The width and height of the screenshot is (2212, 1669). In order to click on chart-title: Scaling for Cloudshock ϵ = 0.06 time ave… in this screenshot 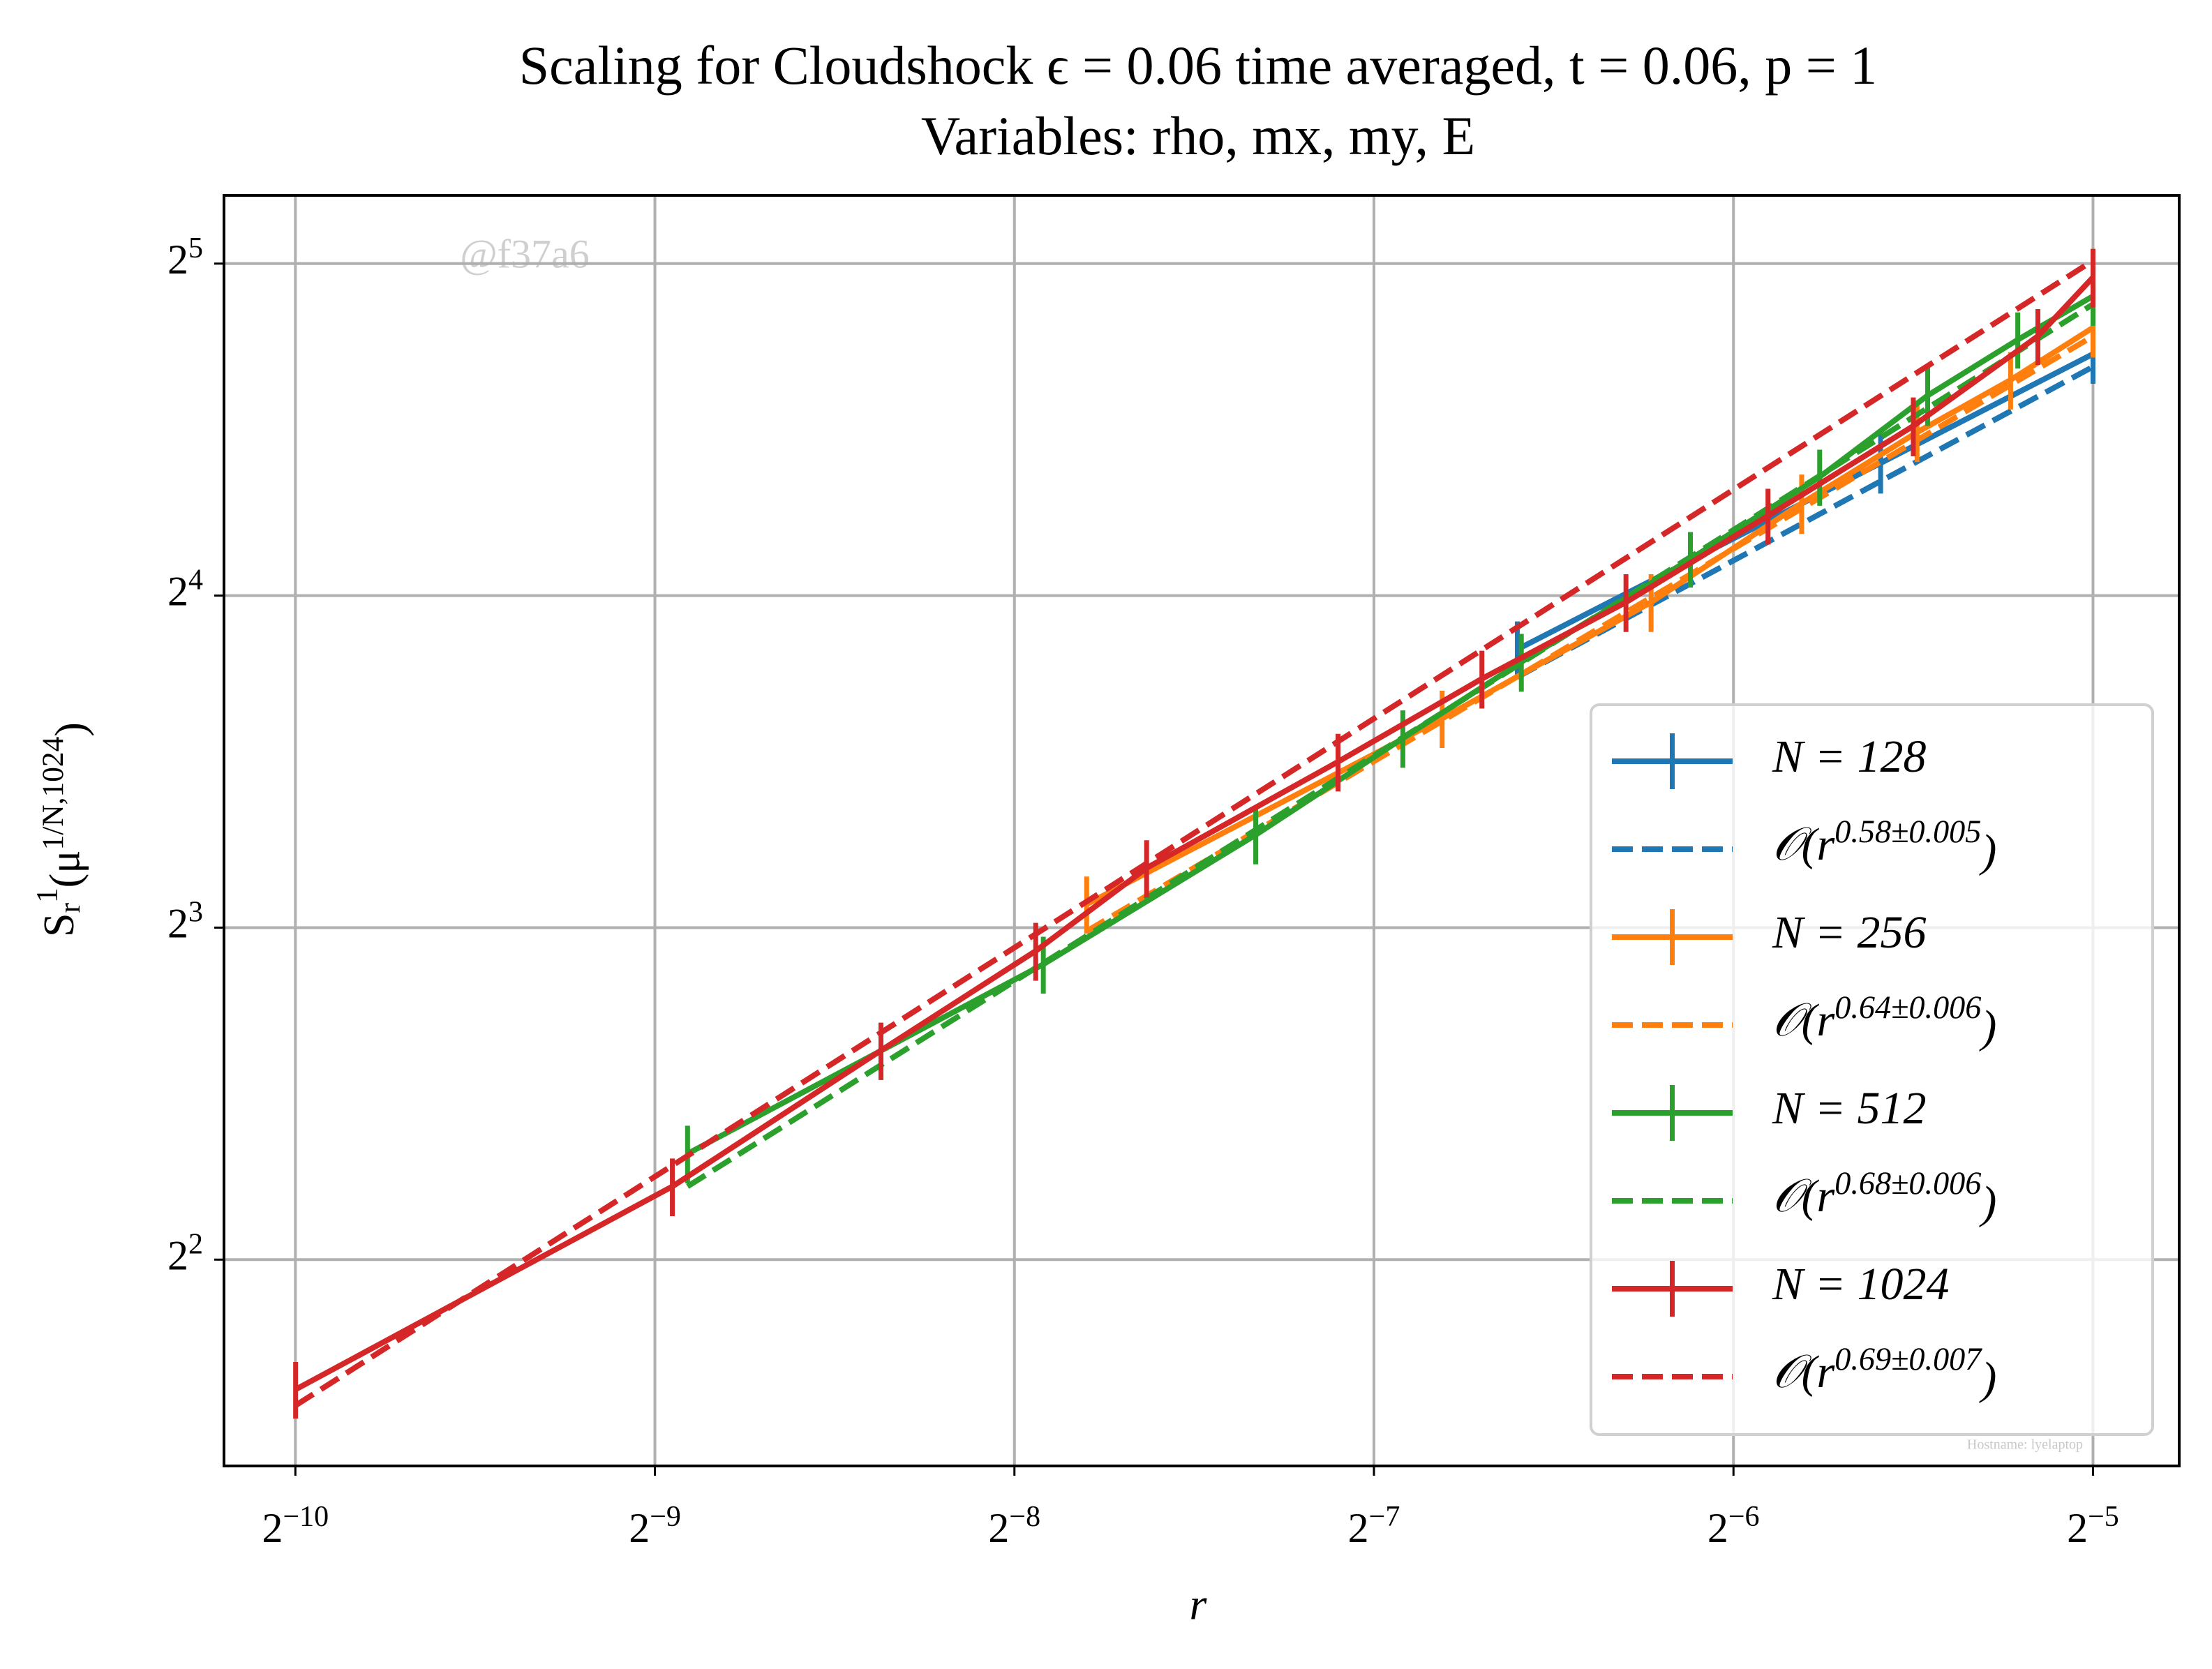, I will do `click(1198, 65)`.